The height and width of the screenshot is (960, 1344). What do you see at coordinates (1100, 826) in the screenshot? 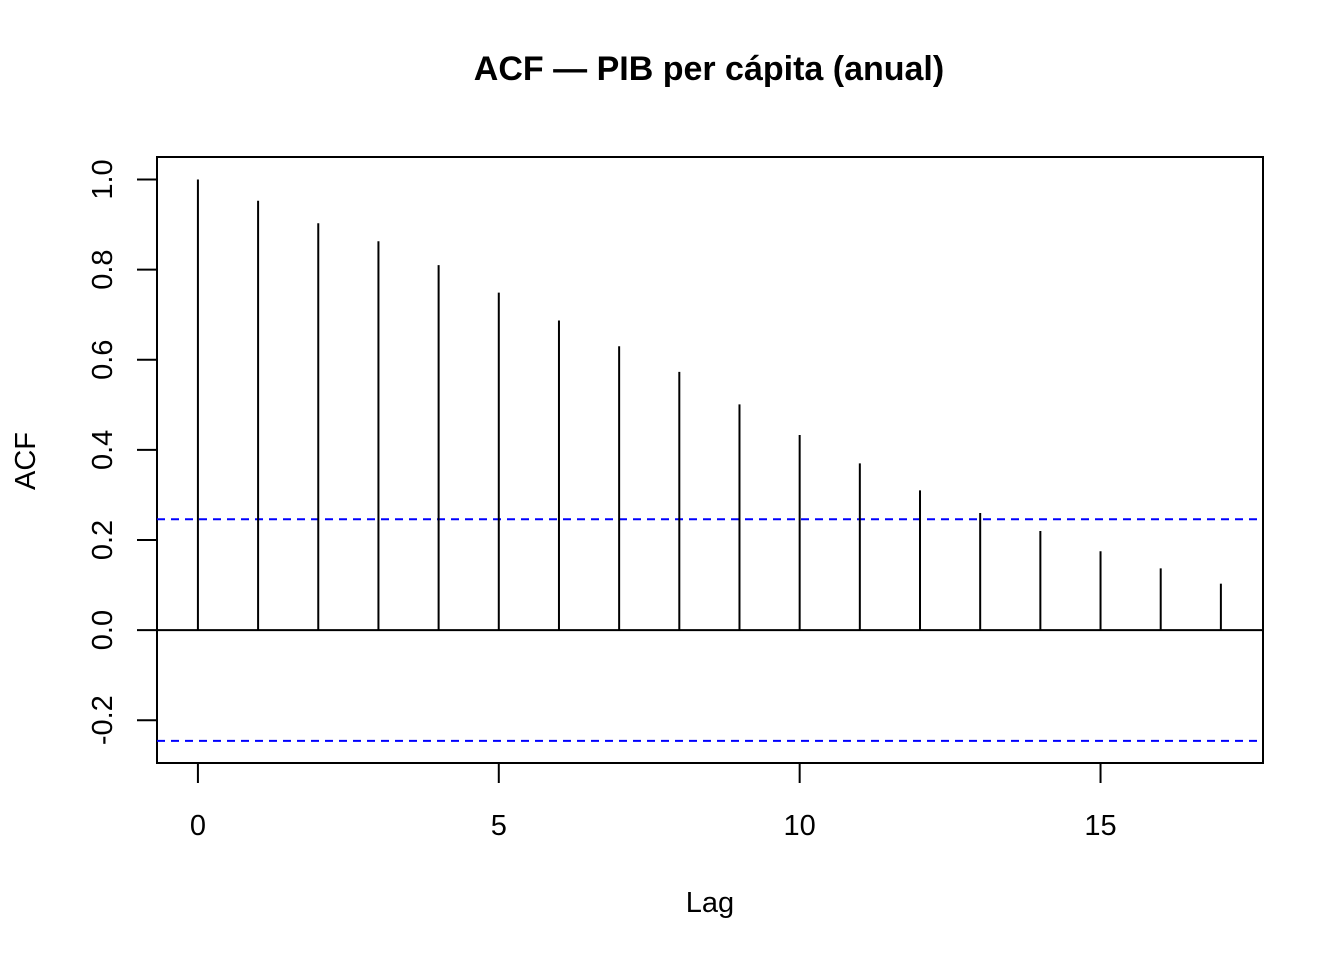
I see `x-tick-label: 15` at bounding box center [1100, 826].